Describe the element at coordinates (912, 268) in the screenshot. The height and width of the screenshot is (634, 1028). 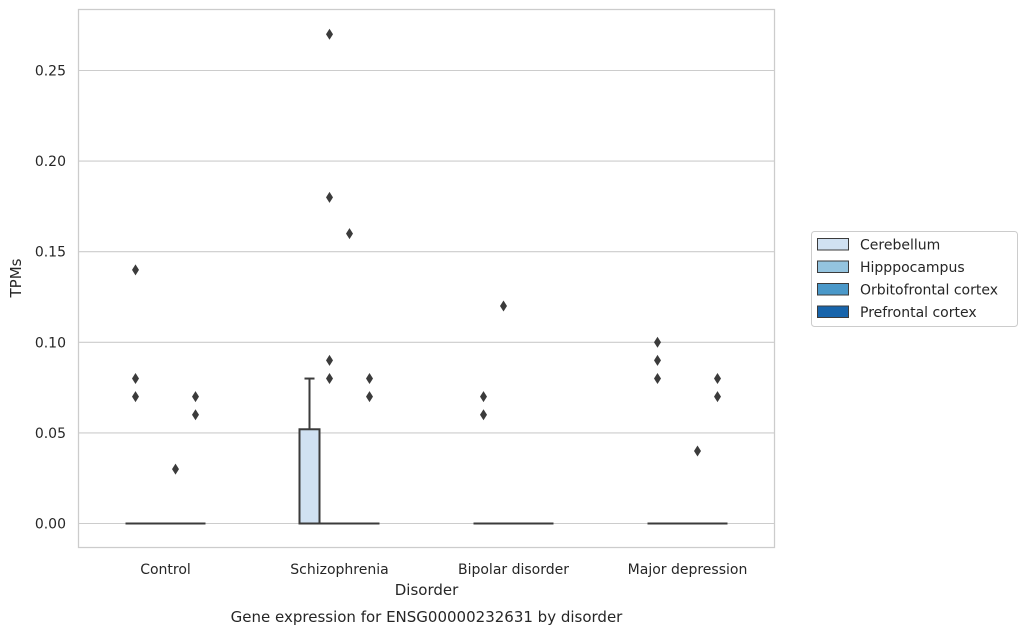
I see `legend-label: Hipppocampus` at that location.